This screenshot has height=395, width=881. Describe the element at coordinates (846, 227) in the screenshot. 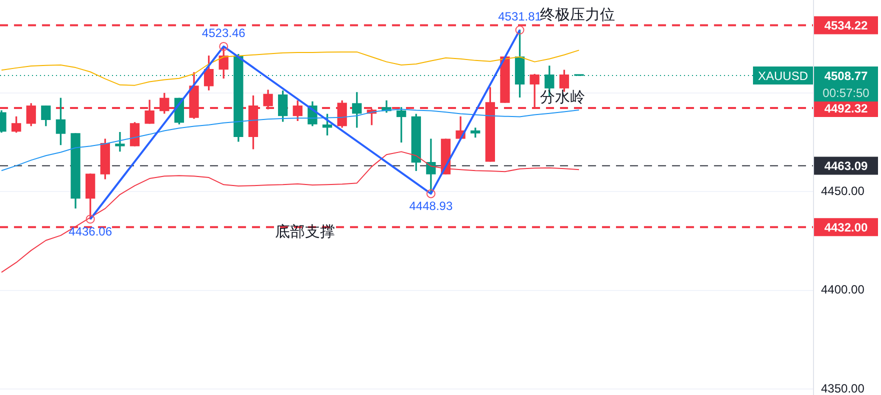

I see `ref-line-label: 4432.00` at that location.